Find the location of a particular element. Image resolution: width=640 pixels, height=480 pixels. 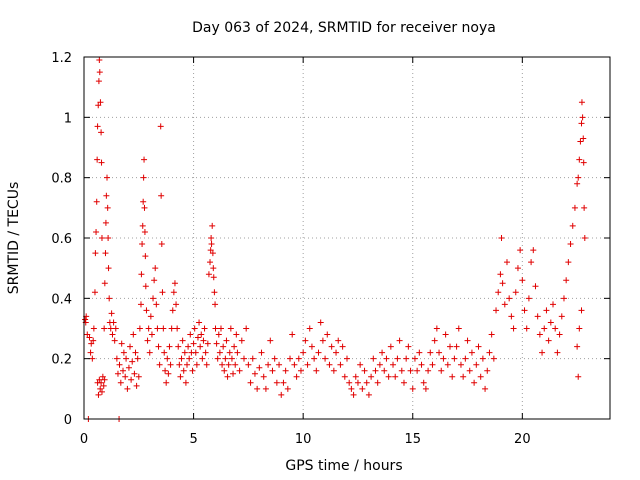

x-tick-label: 15 is located at coordinates (412, 439).